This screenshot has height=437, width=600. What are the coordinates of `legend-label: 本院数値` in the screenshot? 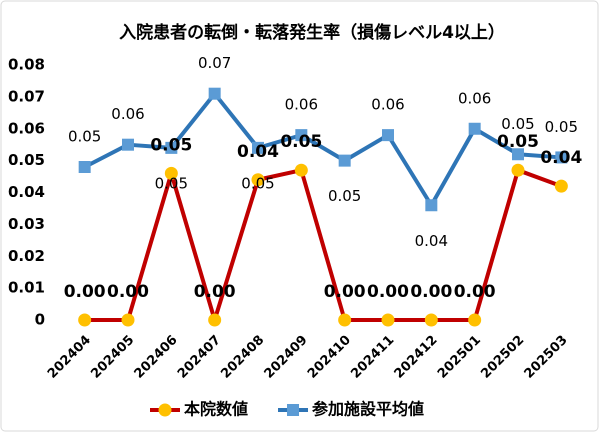 It's located at (216, 409).